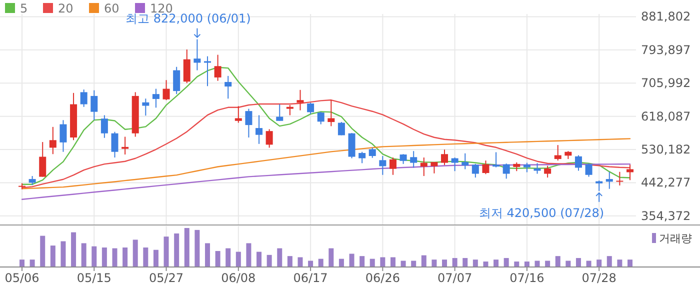 This screenshot has width=700, height=289. What do you see at coordinates (666, 149) in the screenshot?
I see `y-tick-label: 530,182` at bounding box center [666, 149].